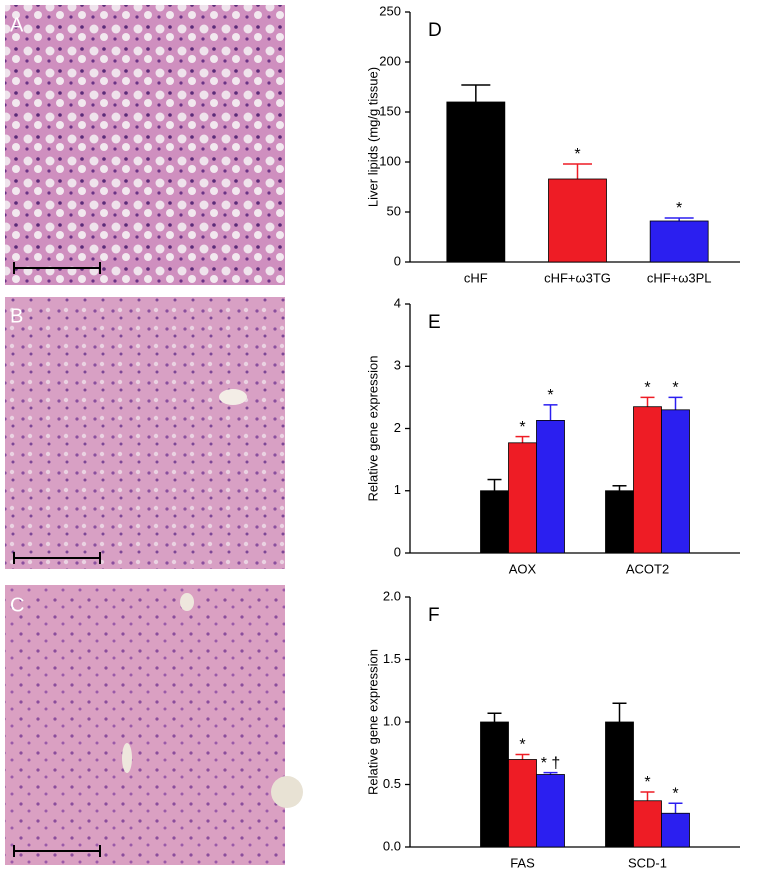 The image size is (776, 873). What do you see at coordinates (390, 10) in the screenshot?
I see `y-tick-label: 250` at bounding box center [390, 10].